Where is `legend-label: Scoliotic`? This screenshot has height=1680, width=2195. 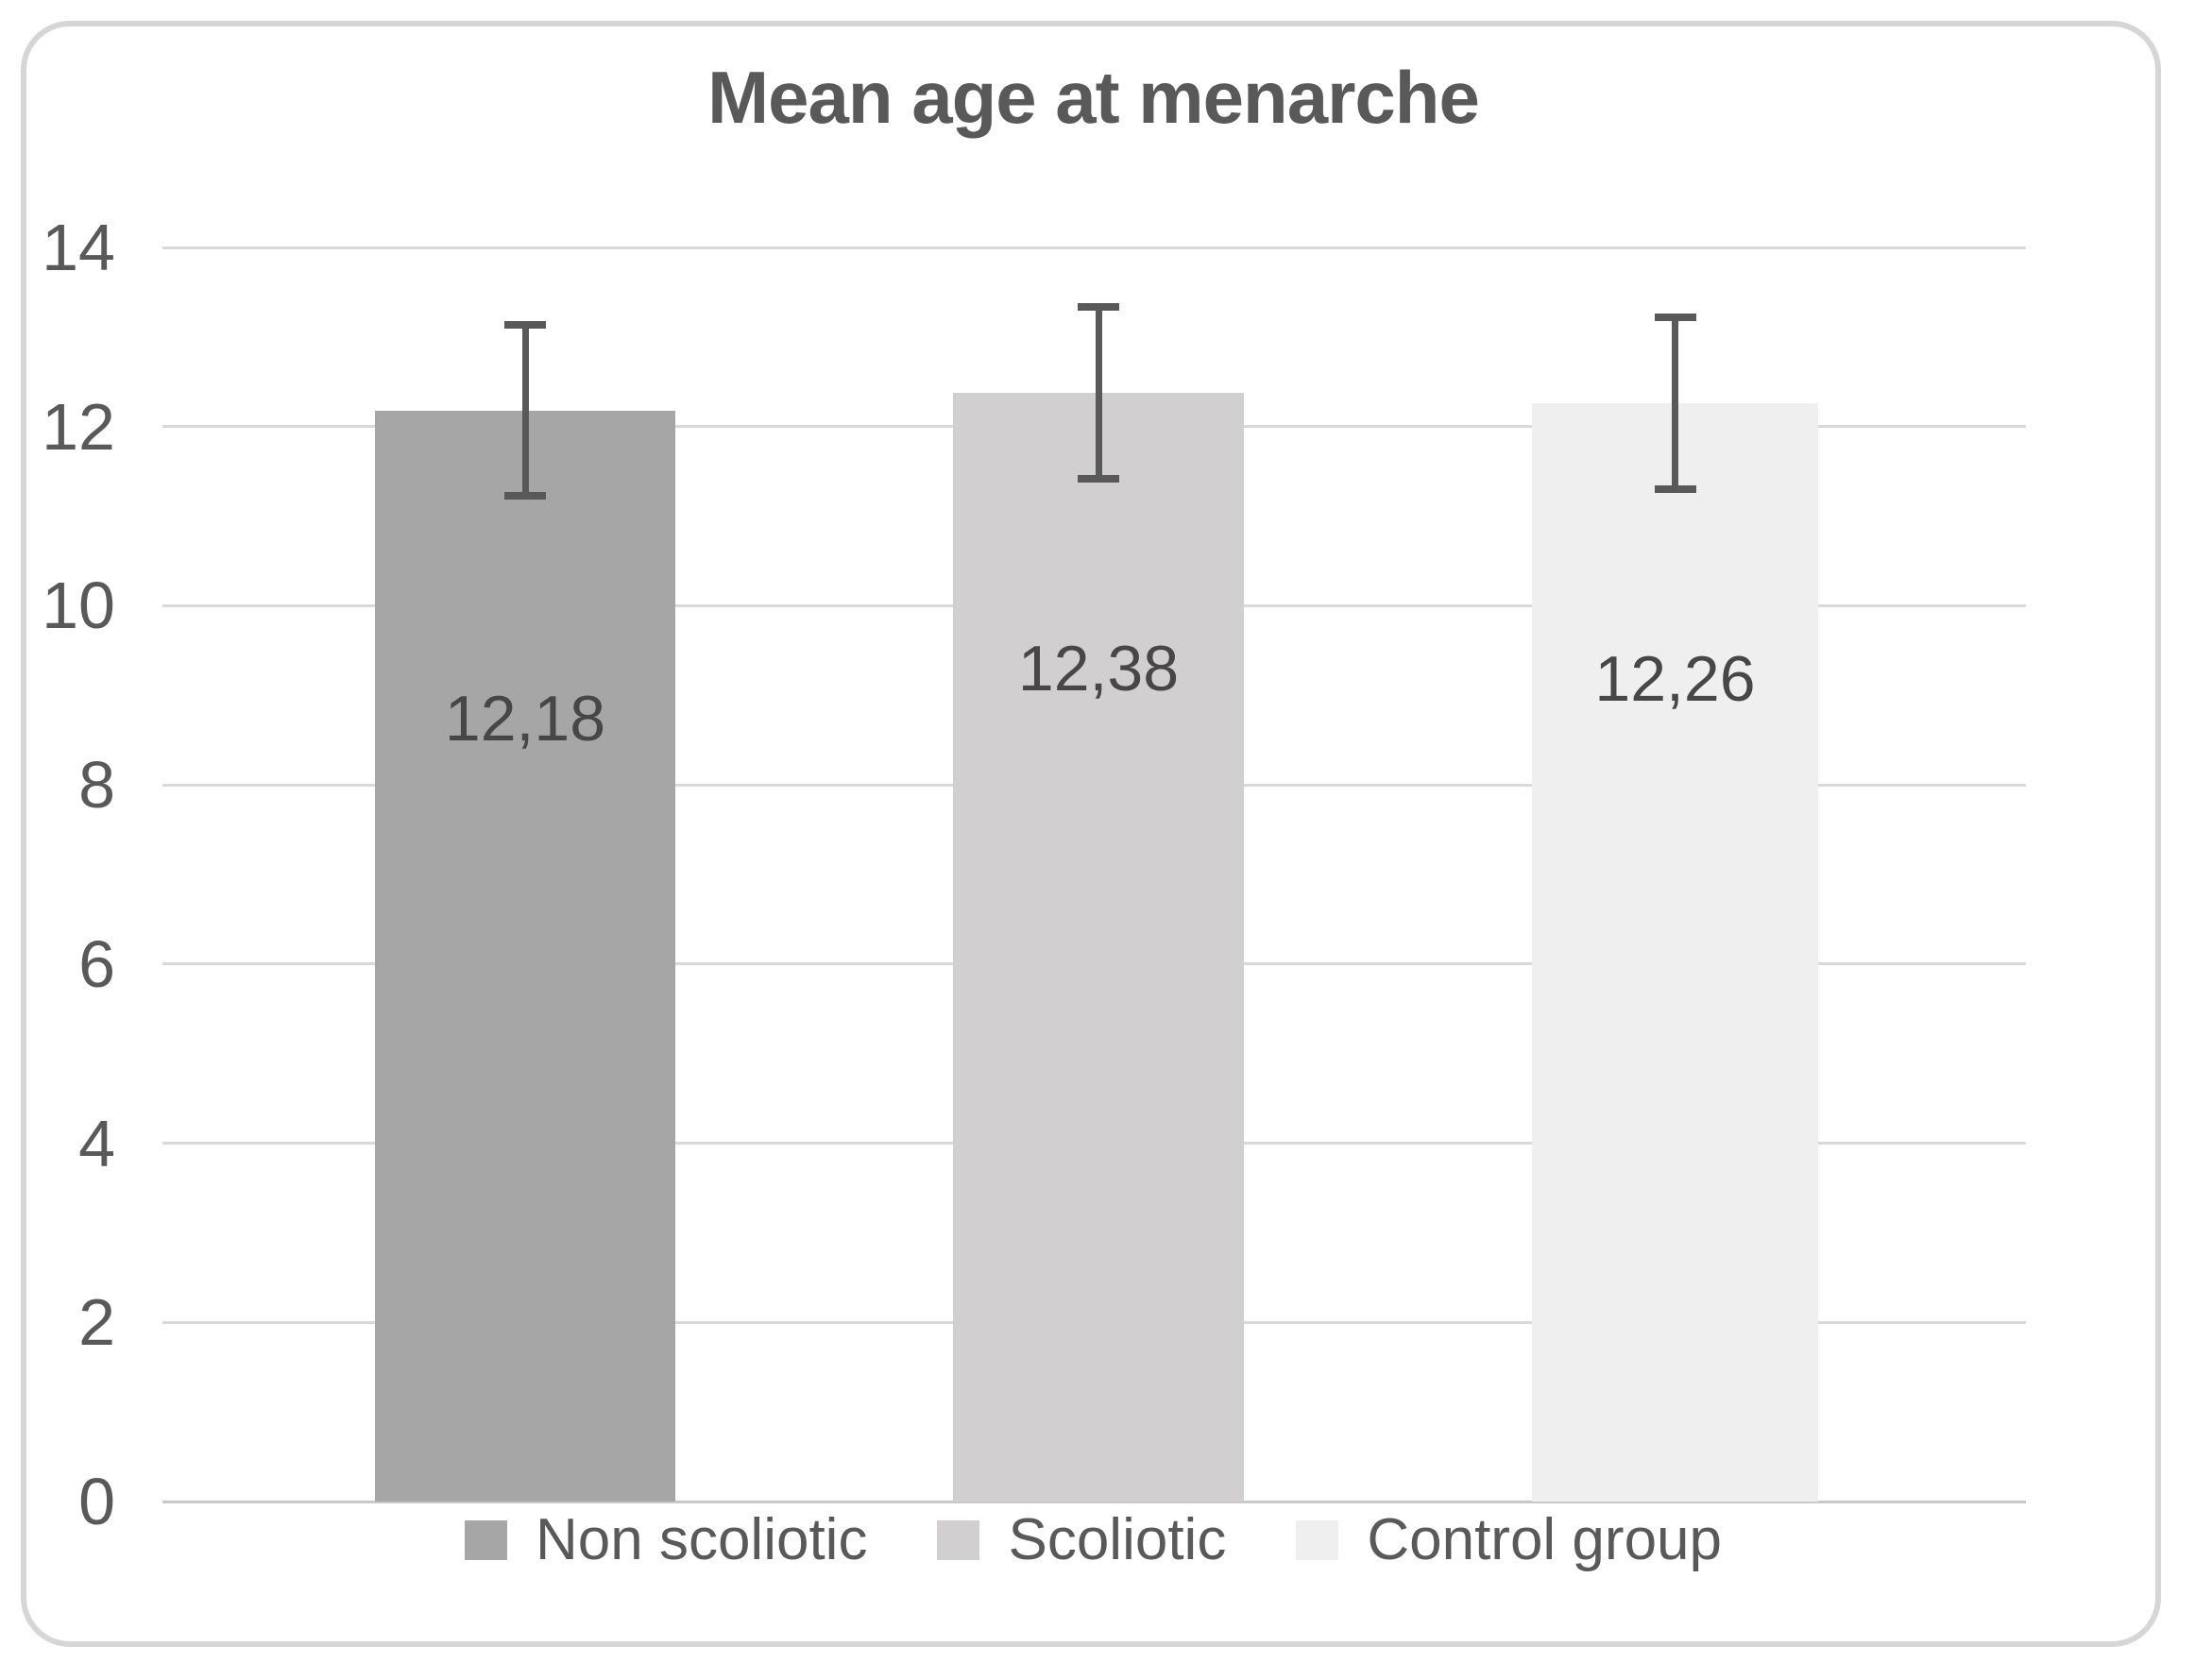
legend-label: Scoliotic is located at coordinates (1118, 1539).